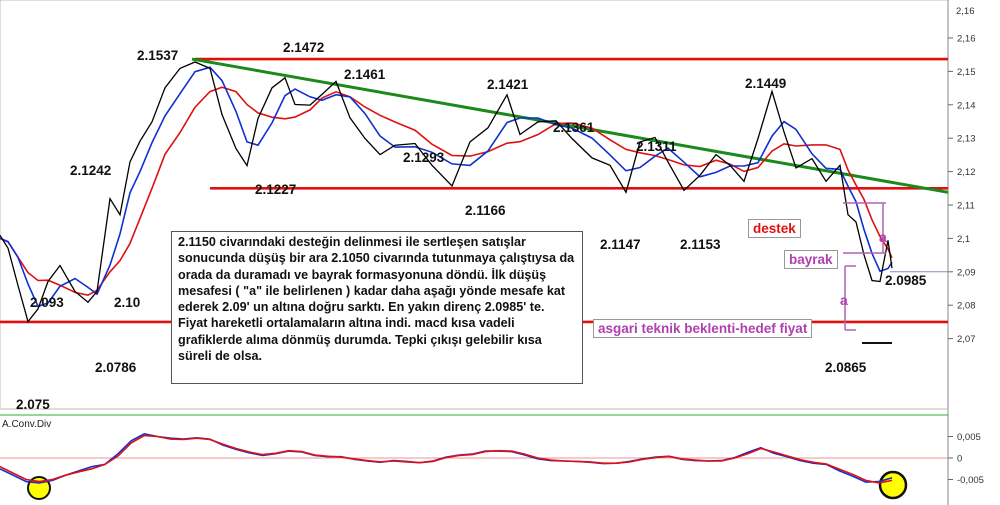  Describe the element at coordinates (33, 404) in the screenshot. I see `label-2-075: 2.075` at that location.